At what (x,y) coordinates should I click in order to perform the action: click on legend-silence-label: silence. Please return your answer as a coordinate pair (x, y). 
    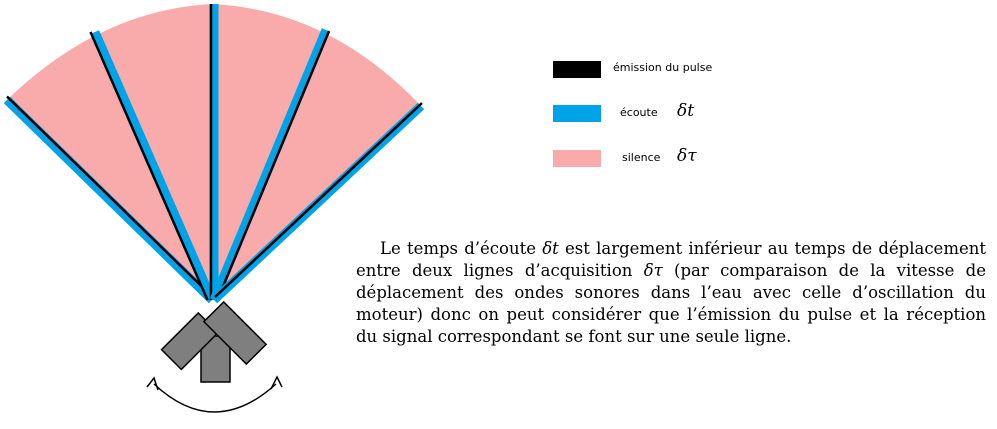
    Looking at the image, I should click on (641, 157).